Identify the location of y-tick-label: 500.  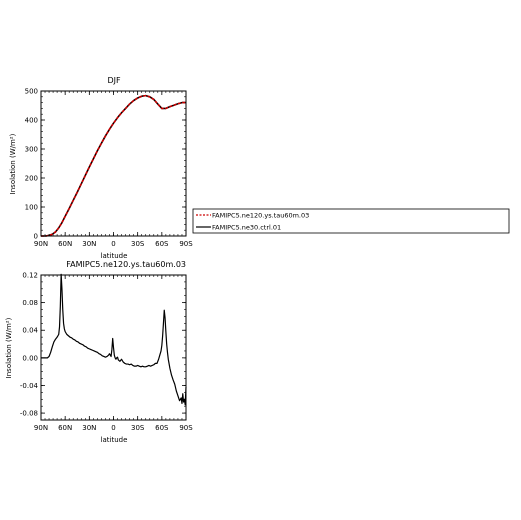
(31, 92).